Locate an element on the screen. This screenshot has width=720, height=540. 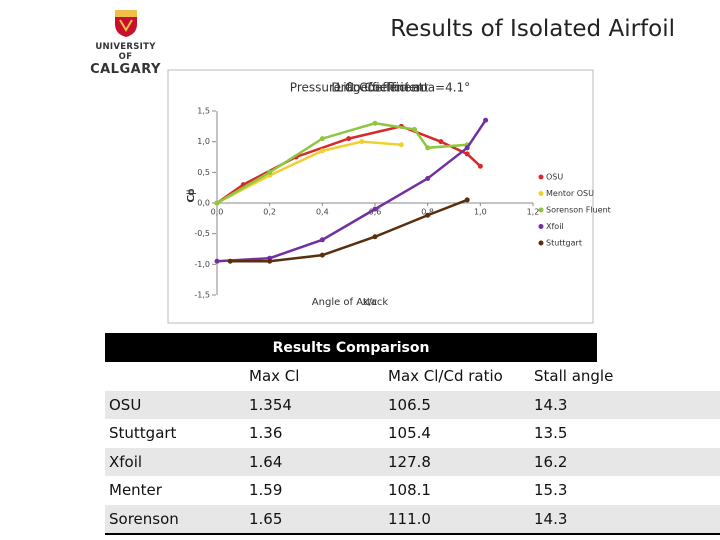
table-row: OSU 1.354 106.5 14.3 is located at coordinates (412, 404).